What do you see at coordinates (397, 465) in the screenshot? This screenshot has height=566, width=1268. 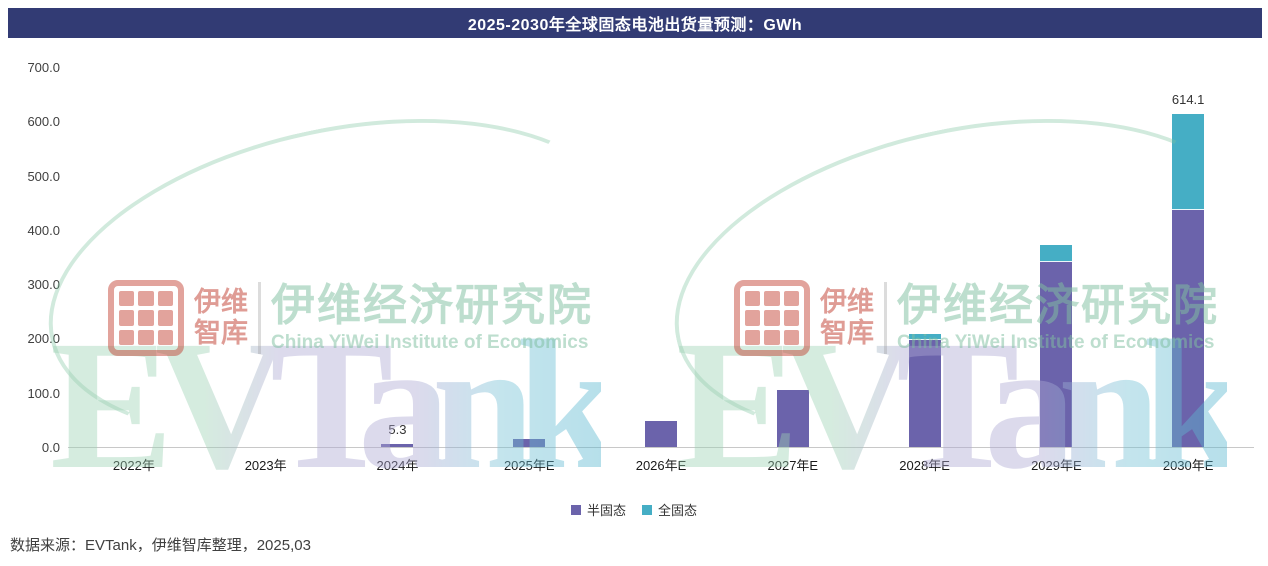 I see `x-axis-label: 2024年` at bounding box center [397, 465].